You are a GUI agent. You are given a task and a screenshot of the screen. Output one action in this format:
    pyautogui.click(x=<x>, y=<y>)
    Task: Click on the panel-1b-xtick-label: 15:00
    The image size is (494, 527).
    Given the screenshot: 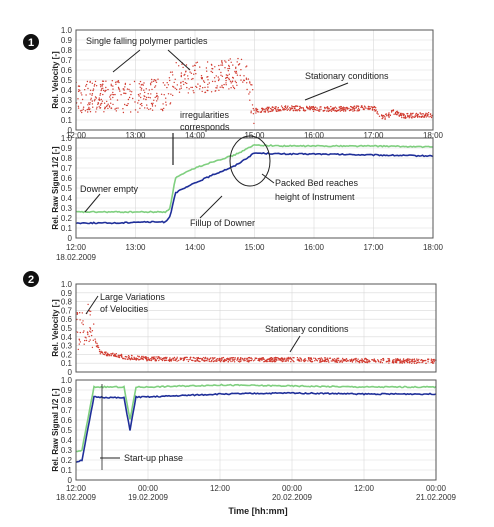 What is the action you would take?
    pyautogui.click(x=254, y=247)
    